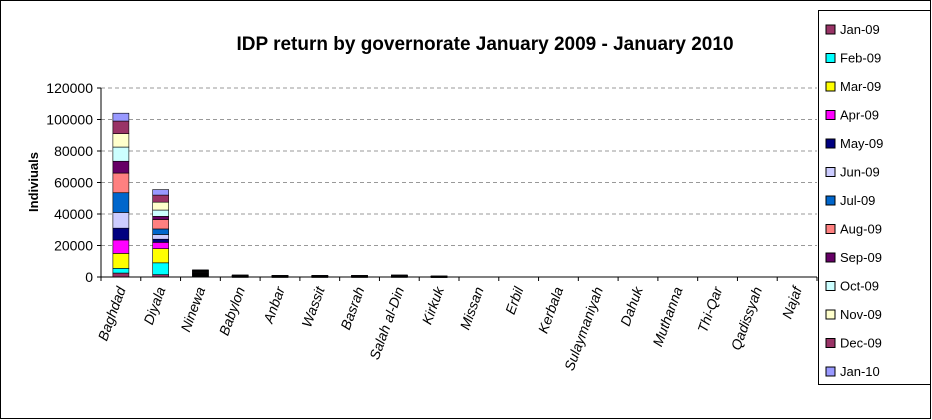  I want to click on y-tick-labels: 0 20000 40000 60000 80000 100000 120000, so click(73, 182).